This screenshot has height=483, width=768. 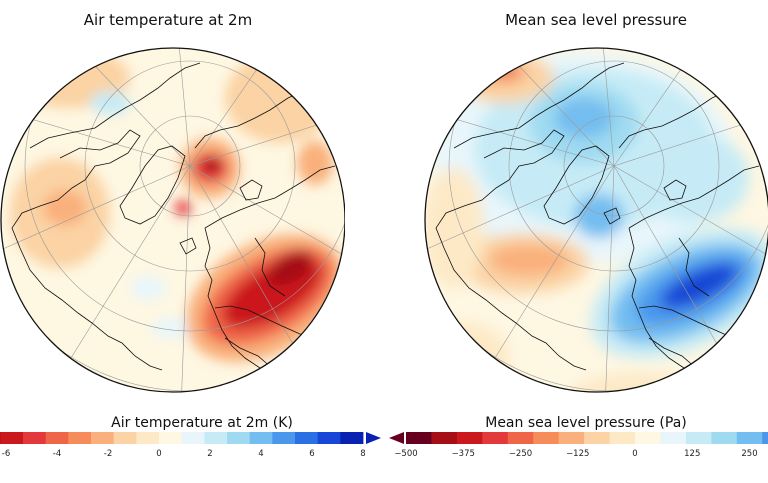 I want to click on colorbar-tick-label: 2, so click(x=209, y=454).